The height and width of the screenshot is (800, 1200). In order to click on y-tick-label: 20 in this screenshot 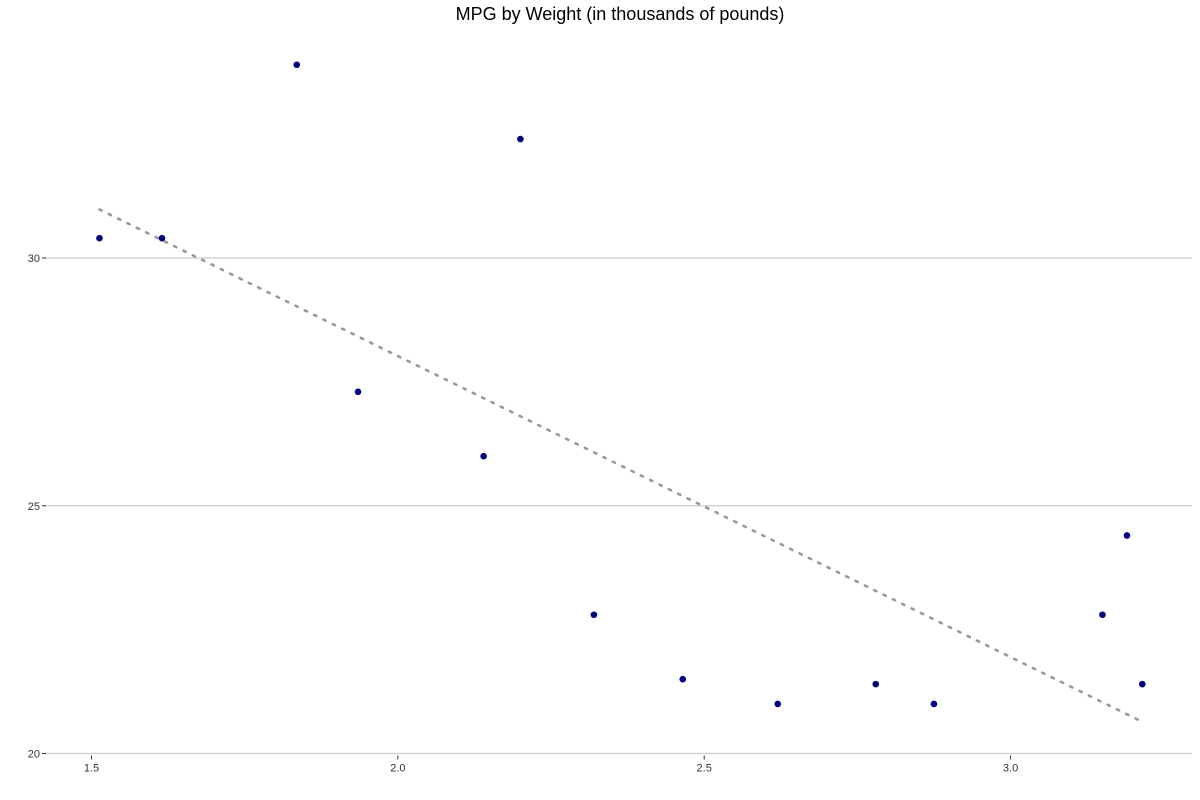, I will do `click(34, 755)`.